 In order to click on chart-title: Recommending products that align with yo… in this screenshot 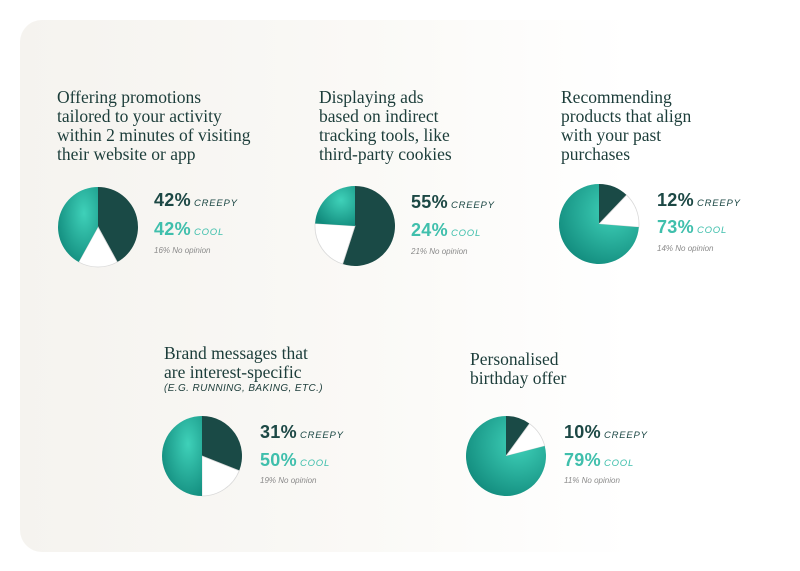, I will do `click(626, 125)`.